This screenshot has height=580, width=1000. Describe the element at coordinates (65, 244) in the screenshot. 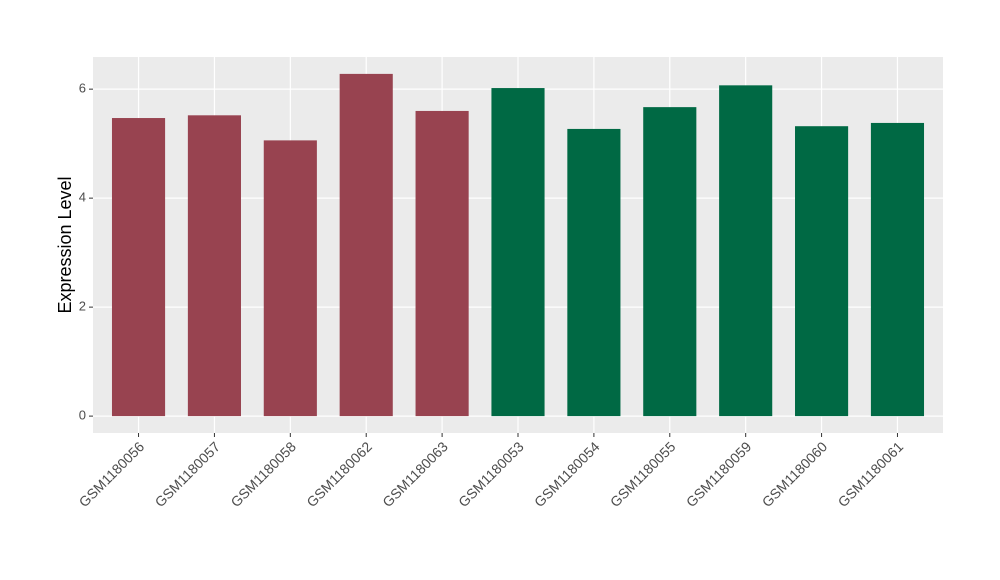

I see `y-axis-title: Expression Level` at that location.